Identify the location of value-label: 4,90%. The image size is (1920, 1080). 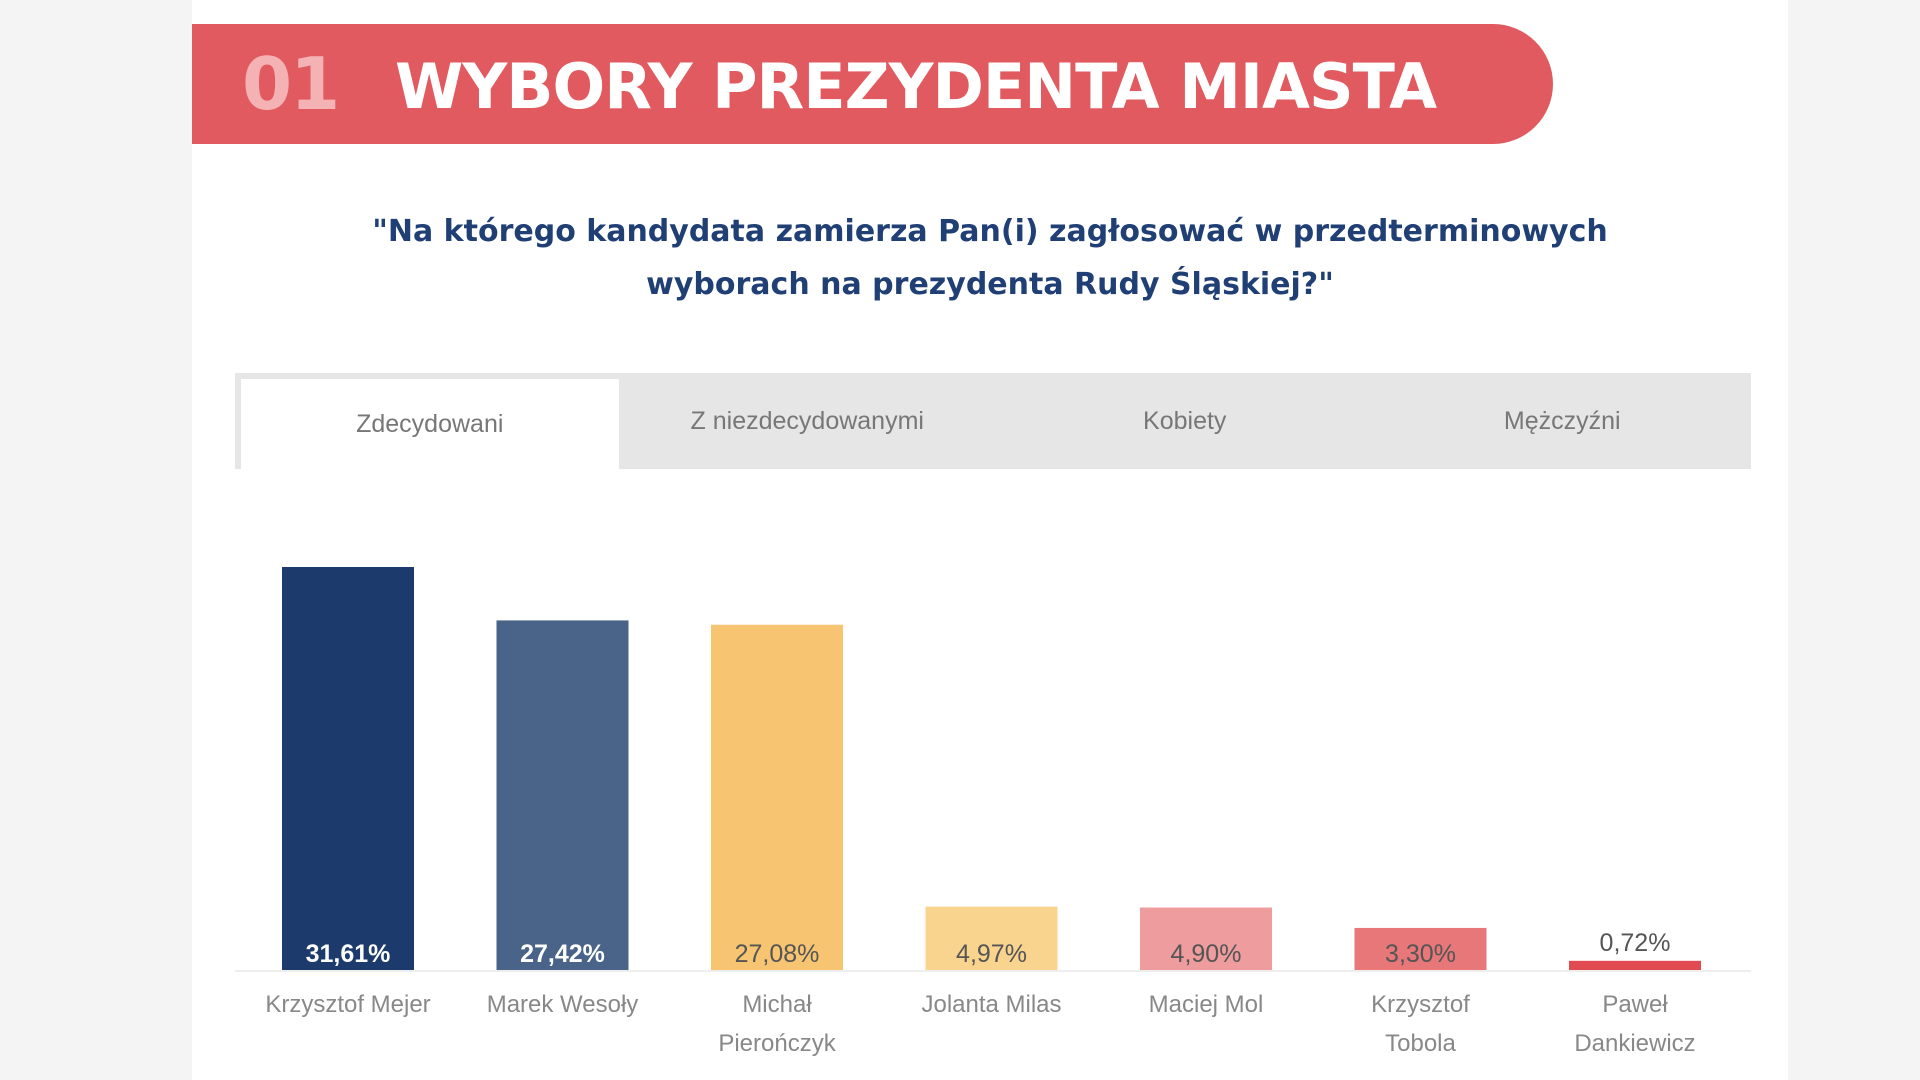
(1206, 954).